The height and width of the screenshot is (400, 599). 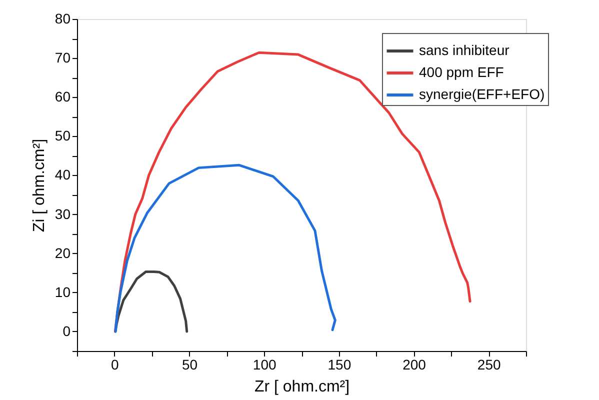 What do you see at coordinates (115, 364) in the screenshot?
I see `x-tick-label: 0` at bounding box center [115, 364].